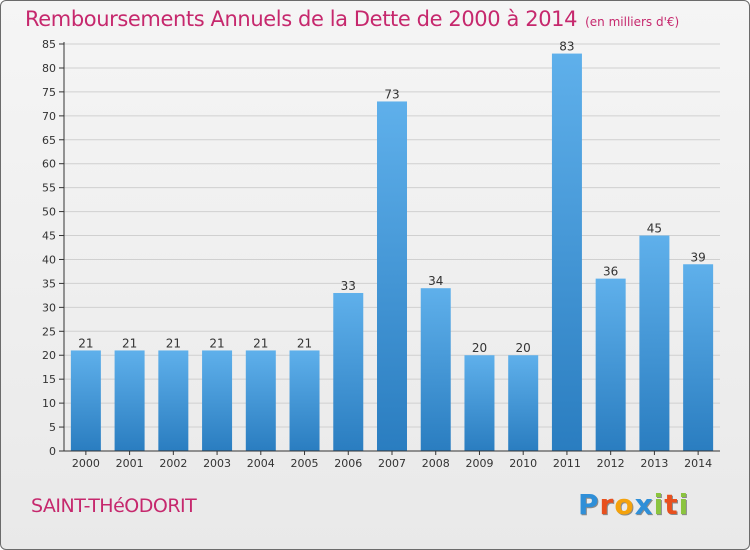 The image size is (750, 550). What do you see at coordinates (49, 307) in the screenshot?
I see `y-tick-label: 30` at bounding box center [49, 307].